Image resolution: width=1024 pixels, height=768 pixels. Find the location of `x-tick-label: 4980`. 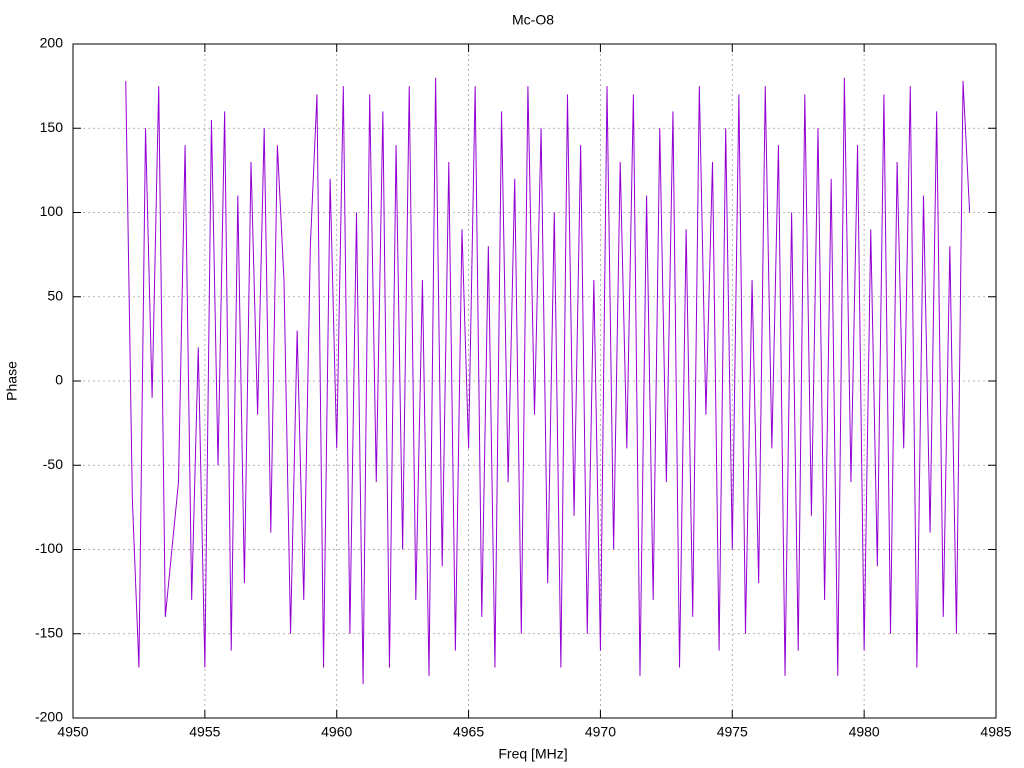

x-tick-label: 4980 is located at coordinates (864, 732).